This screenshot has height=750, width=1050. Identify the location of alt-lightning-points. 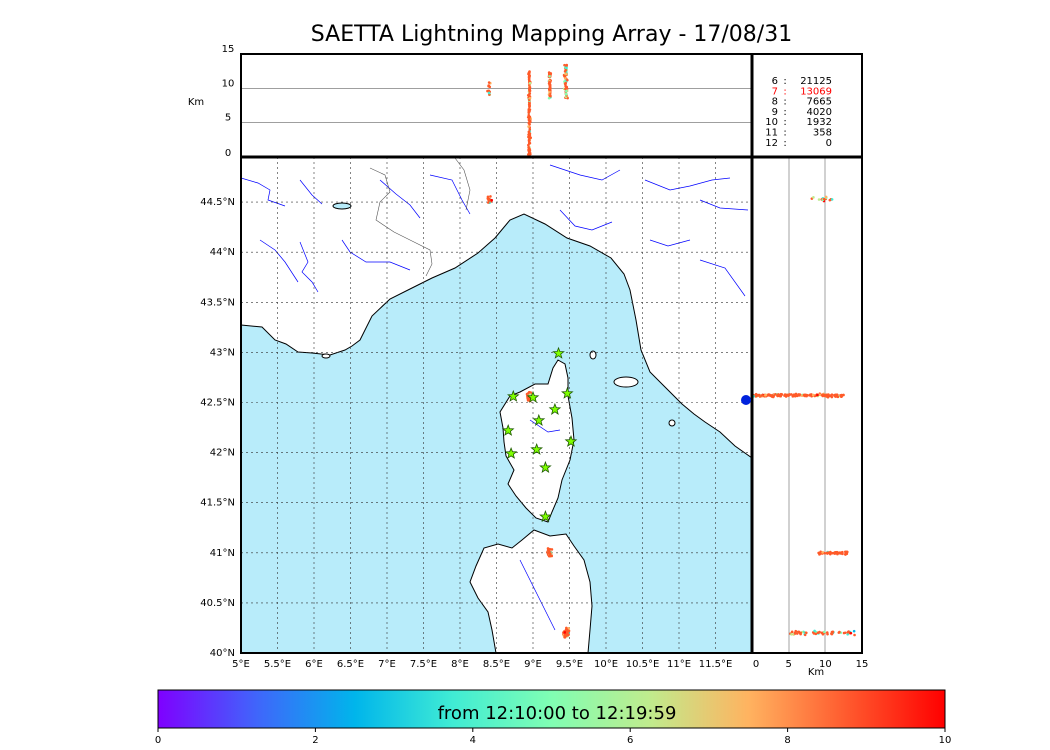
(527, 110).